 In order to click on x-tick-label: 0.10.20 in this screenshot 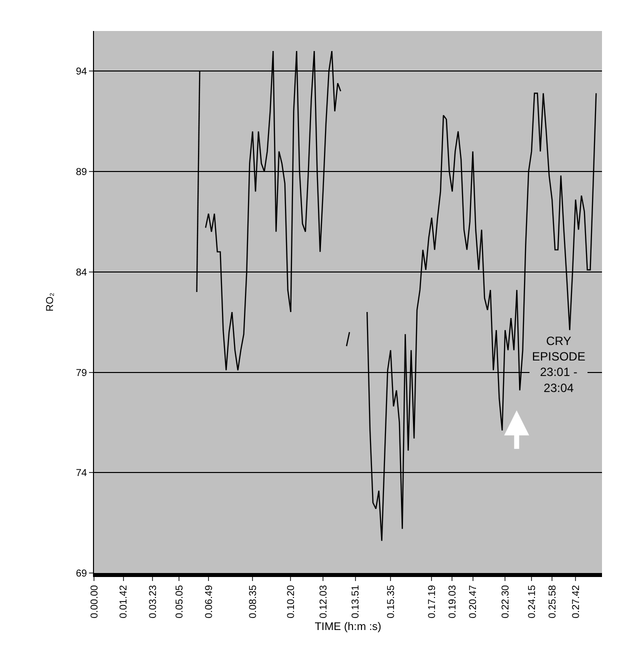, I will do `click(291, 601)`.